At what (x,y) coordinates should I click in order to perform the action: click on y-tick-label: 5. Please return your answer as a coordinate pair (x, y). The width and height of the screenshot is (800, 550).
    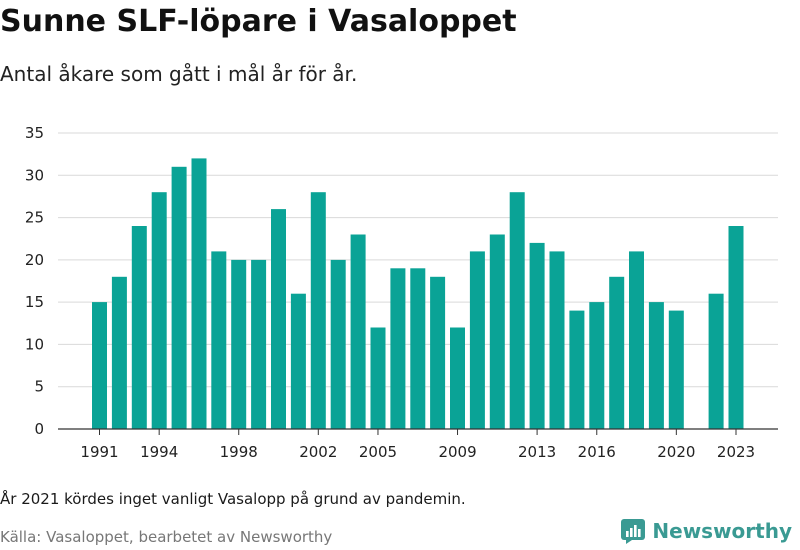
    Looking at the image, I should click on (39, 387).